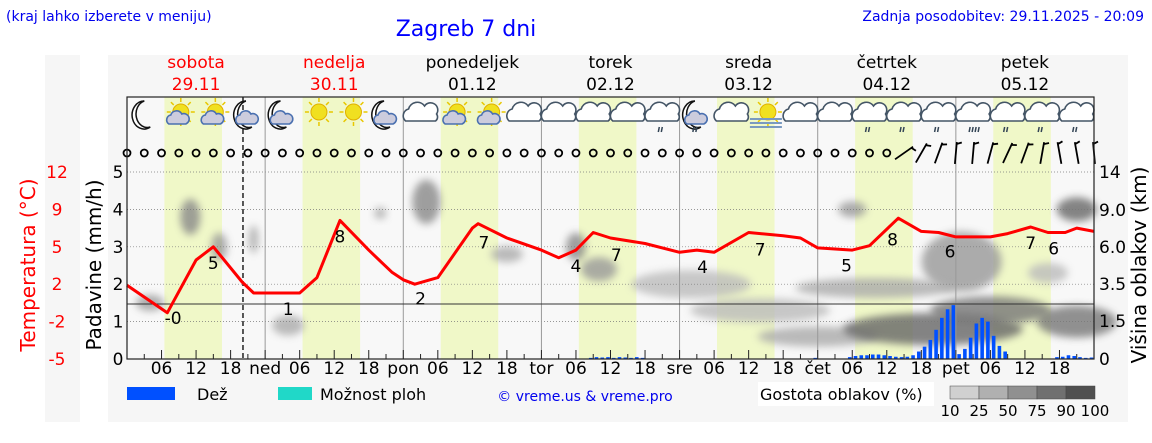 The image size is (1152, 443). I want to click on temp-tick-label: 9, so click(57, 210).